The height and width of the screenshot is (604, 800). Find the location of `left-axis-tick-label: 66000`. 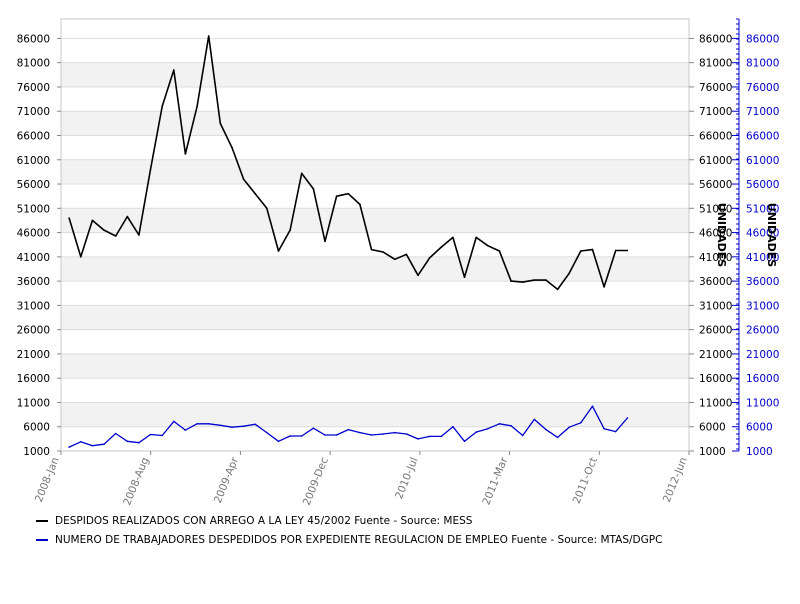

left-axis-tick-label: 66000 is located at coordinates (33, 136).